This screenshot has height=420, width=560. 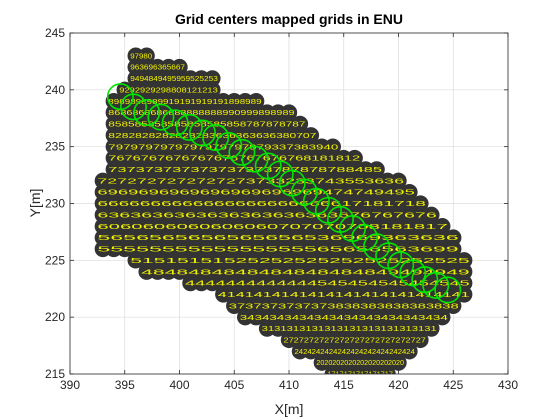 What do you see at coordinates (184, 101) in the screenshot?
I see `cell-label-row: 8989898989919191919191898989` at bounding box center [184, 101].